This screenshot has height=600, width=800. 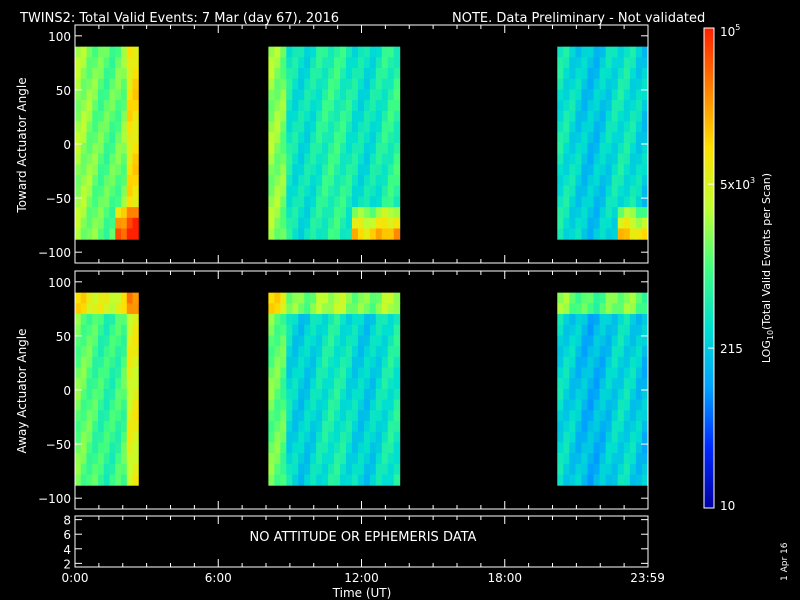 What do you see at coordinates (67, 391) in the screenshot?
I see `y-tick-label: 0` at bounding box center [67, 391].